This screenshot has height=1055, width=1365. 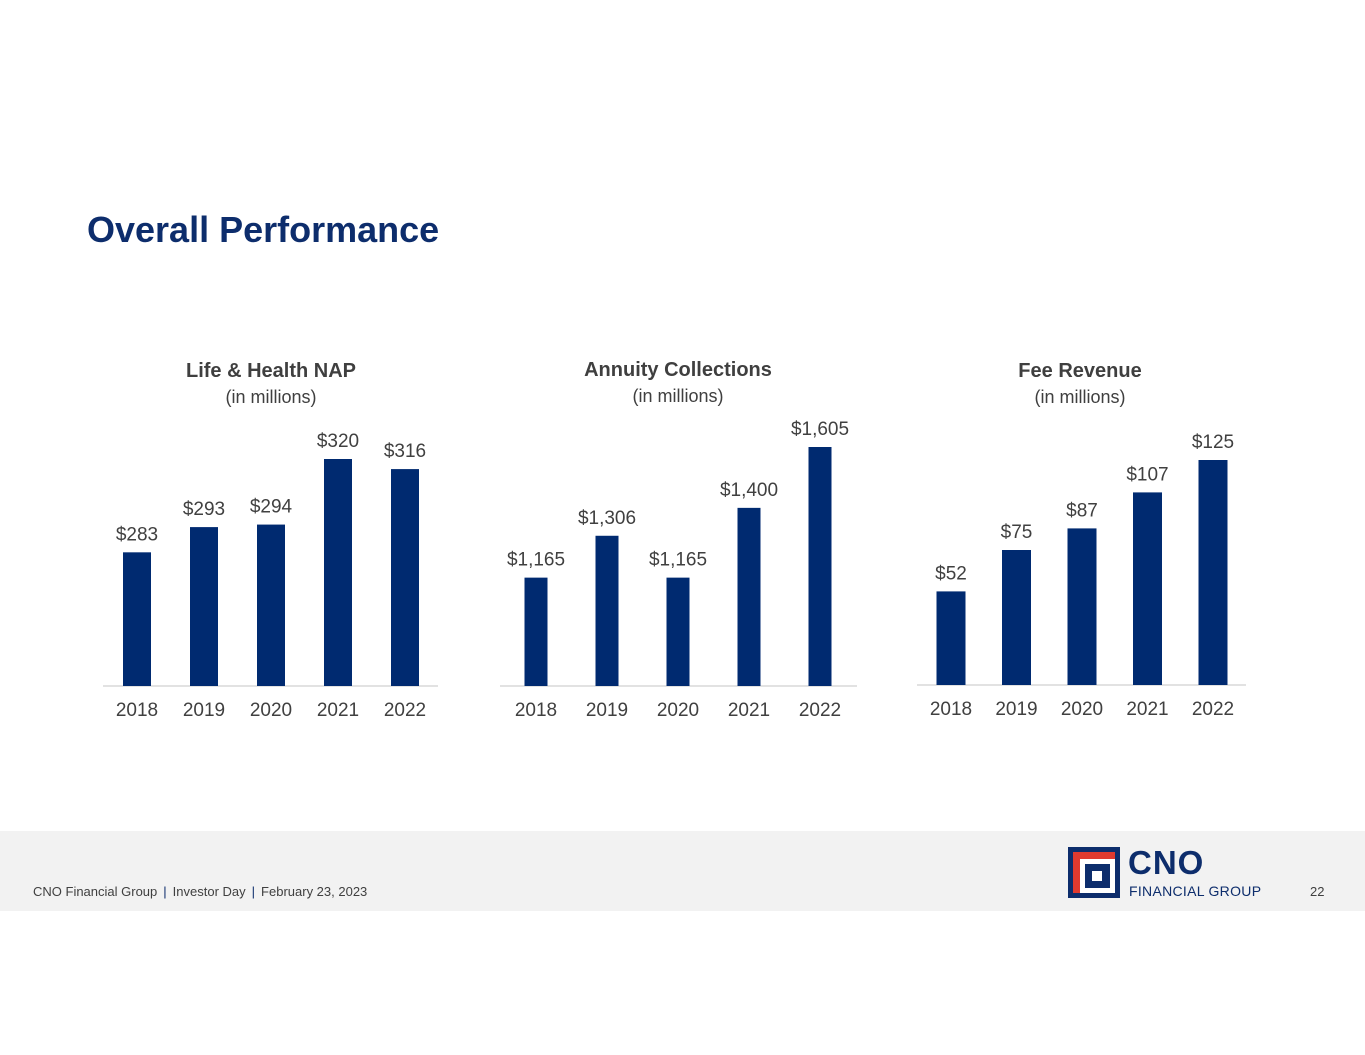 I want to click on chart-heading-life-health: Life & Health NAP (in millions), so click(x=271, y=384).